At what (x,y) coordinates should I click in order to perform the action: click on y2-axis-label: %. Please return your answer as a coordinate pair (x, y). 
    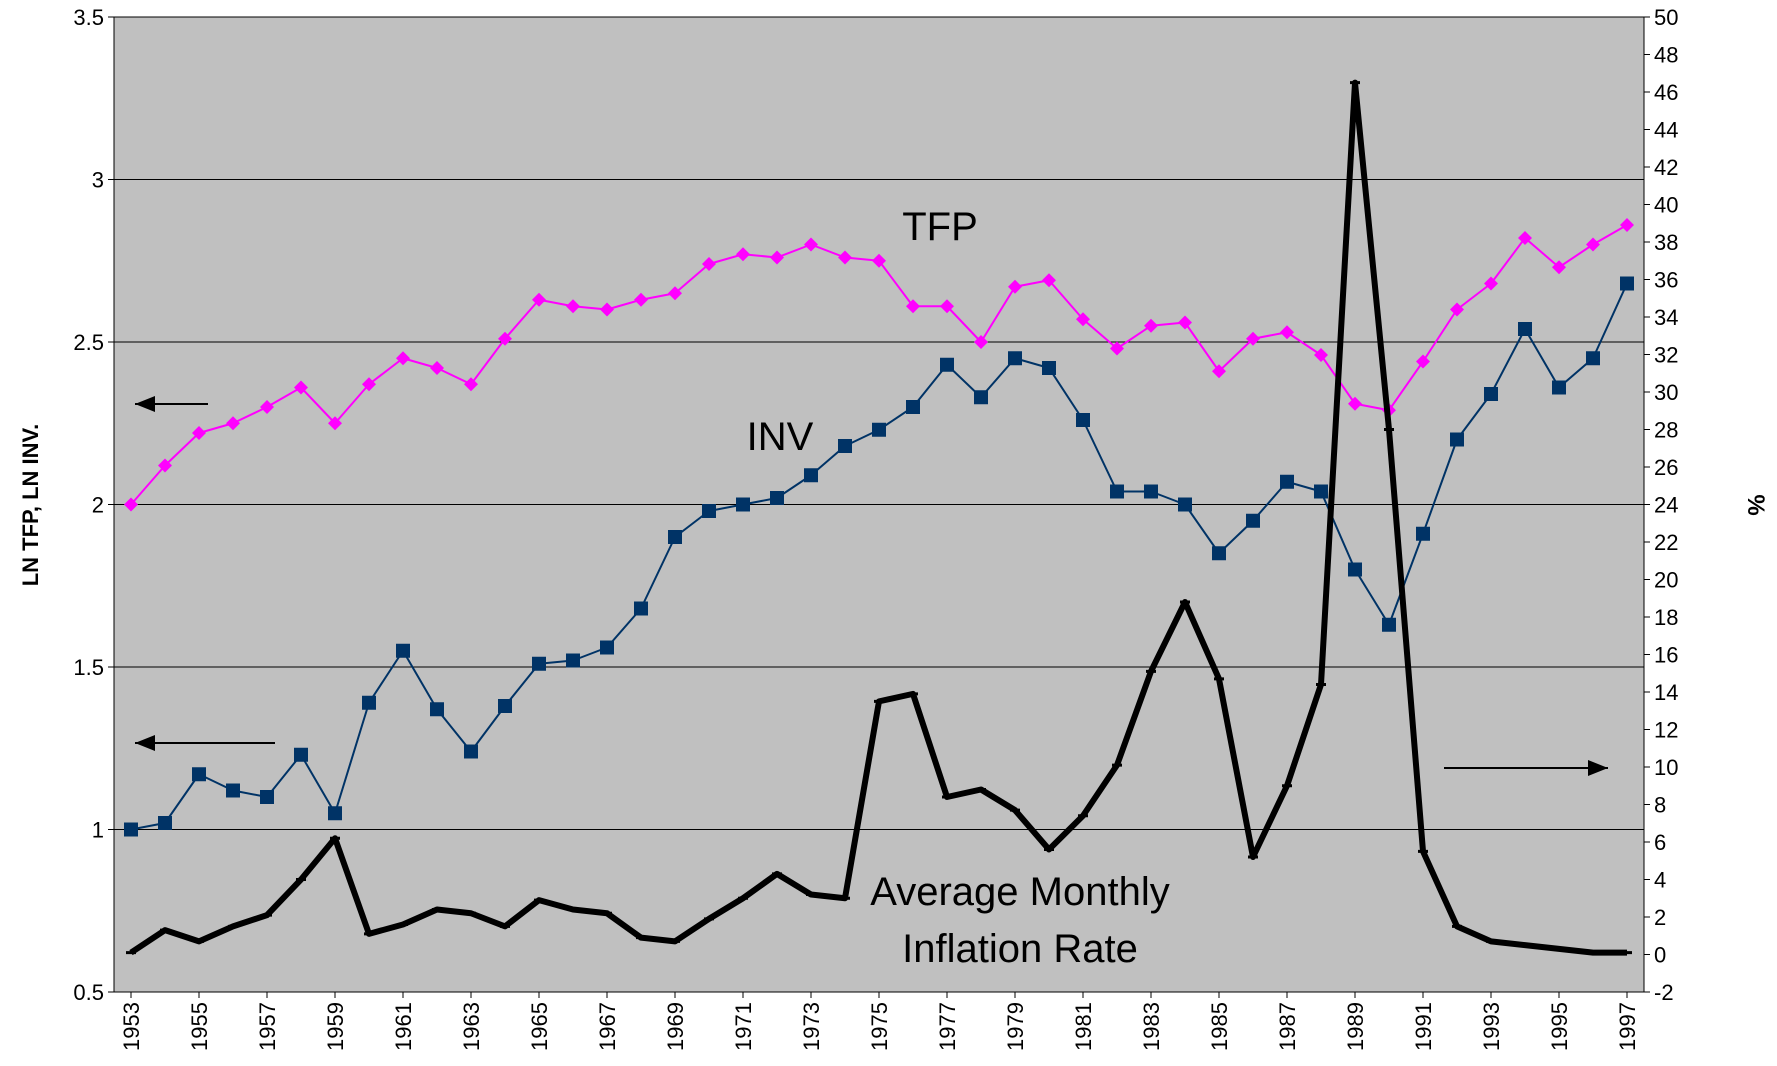
    Looking at the image, I should click on (1755, 504).